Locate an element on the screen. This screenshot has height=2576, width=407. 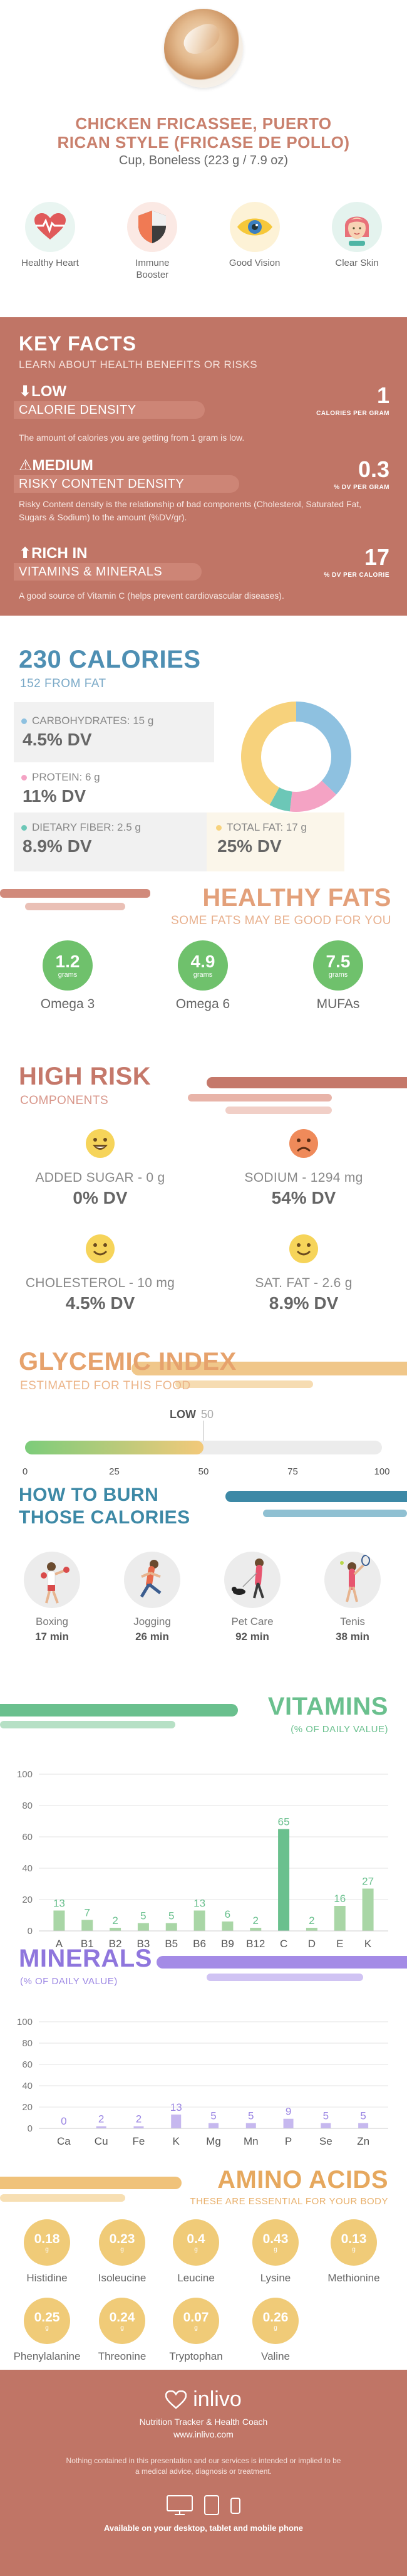
macro-total-fat: TOTAL FAT: 17 g 25% DV is located at coordinates (261, 838).